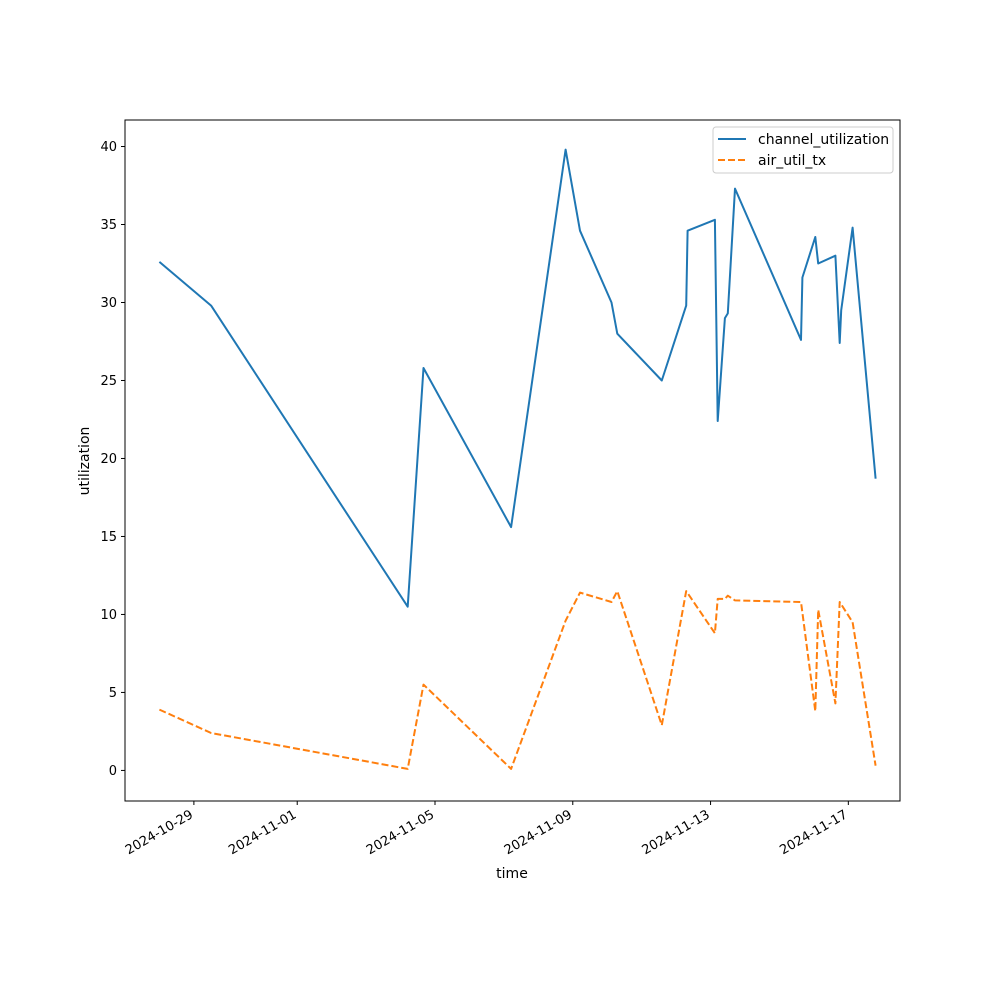  I want to click on x-tick-label: 2024-11-01, so click(262, 832).